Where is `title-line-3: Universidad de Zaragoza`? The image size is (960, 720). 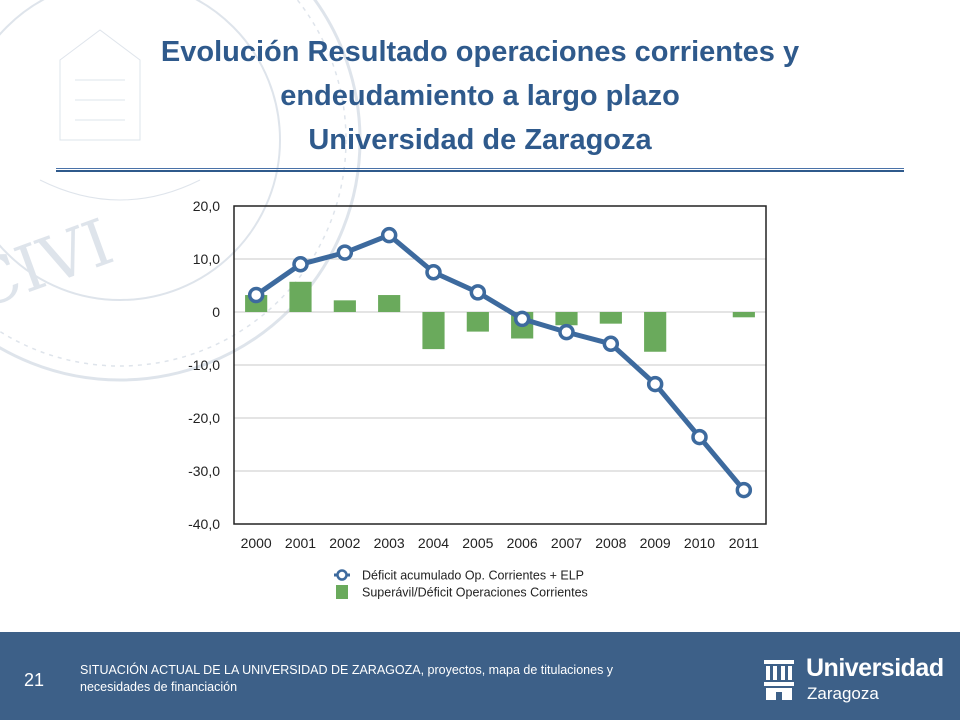
title-line-3: Universidad de Zaragoza is located at coordinates (480, 140).